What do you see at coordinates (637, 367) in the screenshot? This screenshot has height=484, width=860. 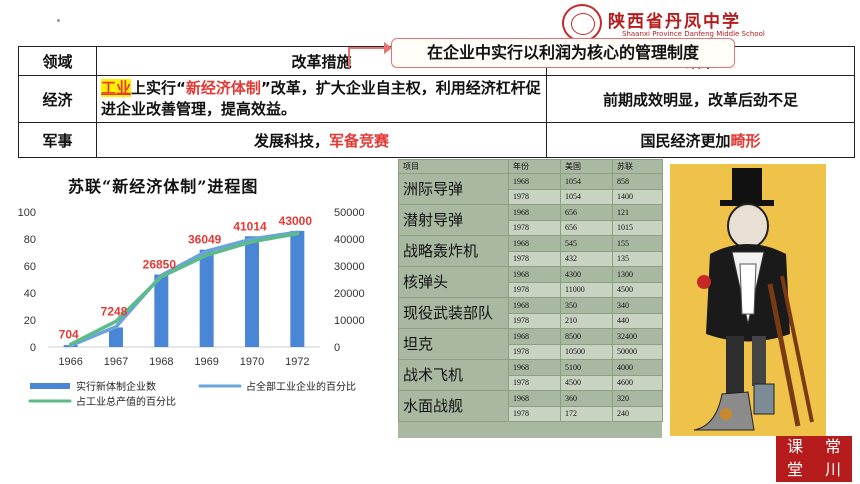 I see `arms-ussr-cell: 4000` at bounding box center [637, 367].